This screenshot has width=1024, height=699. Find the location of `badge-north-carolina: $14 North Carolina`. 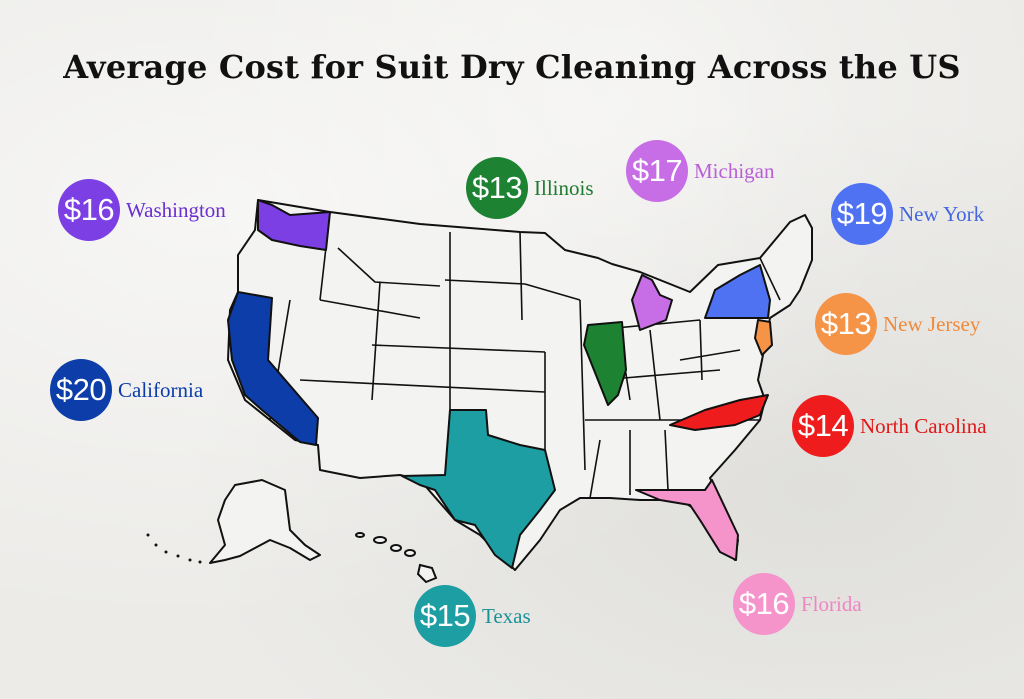

badge-north-carolina: $14 North Carolina is located at coordinates (889, 426).